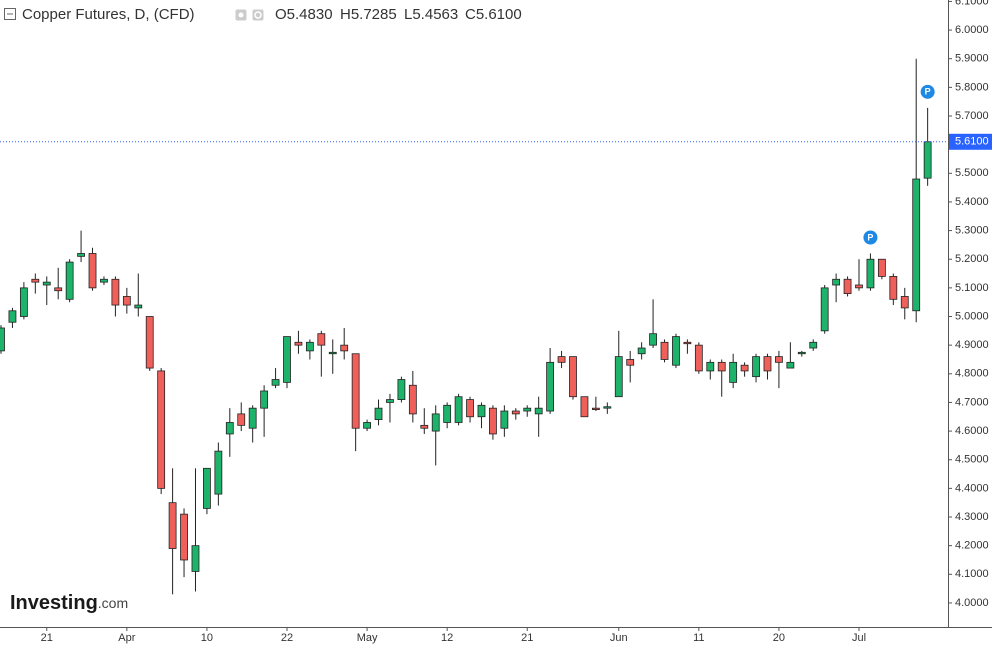 The height and width of the screenshot is (645, 992). I want to click on settings-icon-gear, so click(258, 15).